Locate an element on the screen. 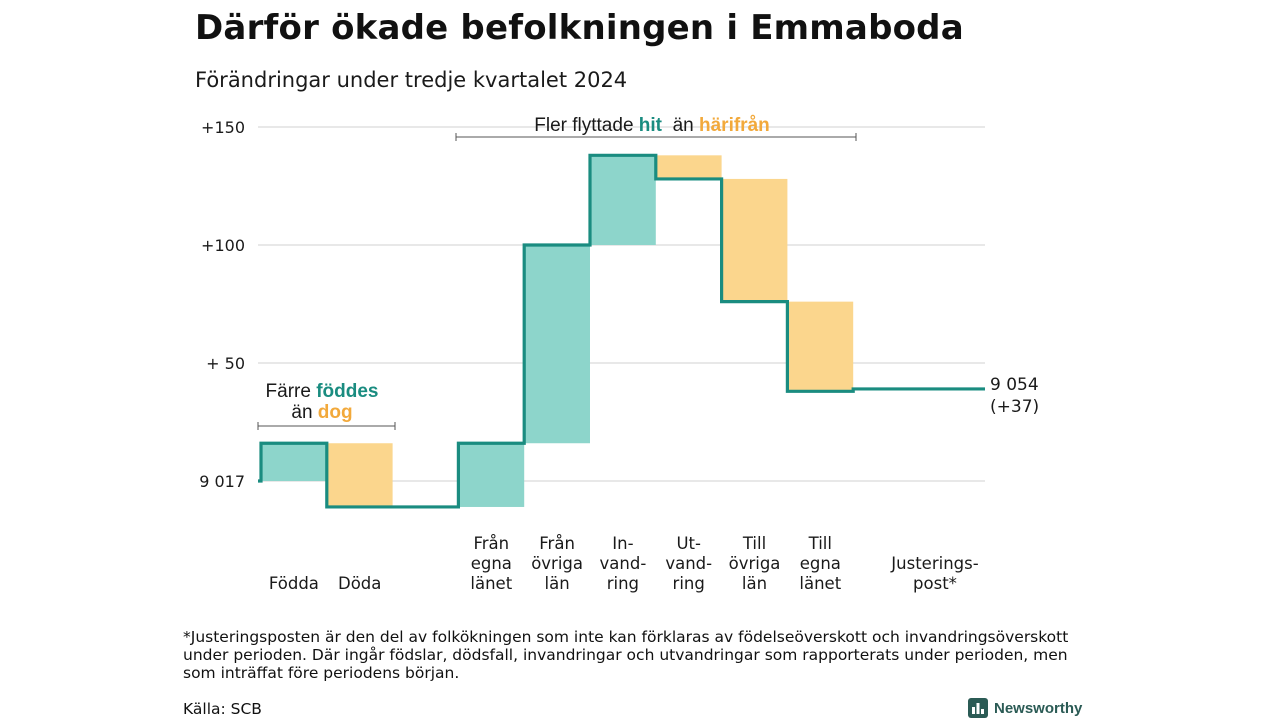 The width and height of the screenshot is (1280, 720). x-tick-label: In- is located at coordinates (622, 543).